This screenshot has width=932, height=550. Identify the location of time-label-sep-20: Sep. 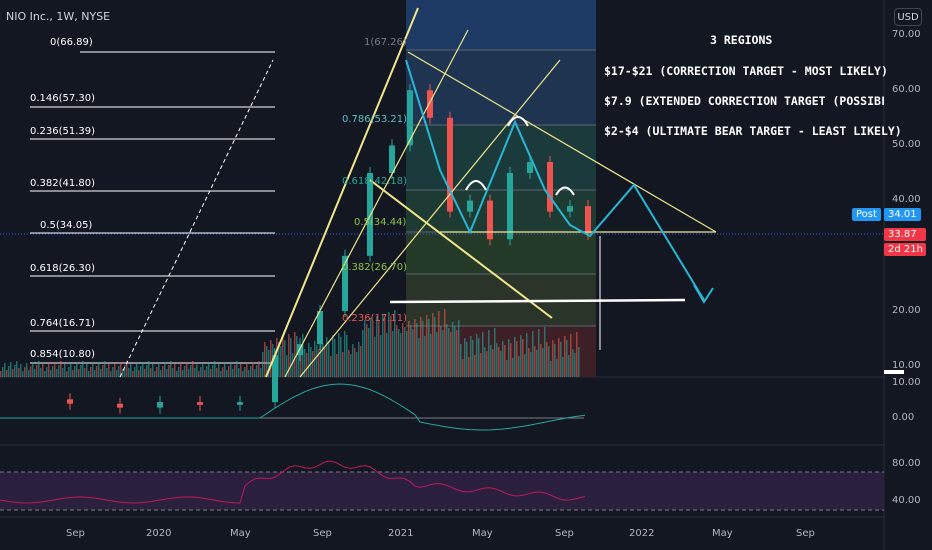
(322, 533).